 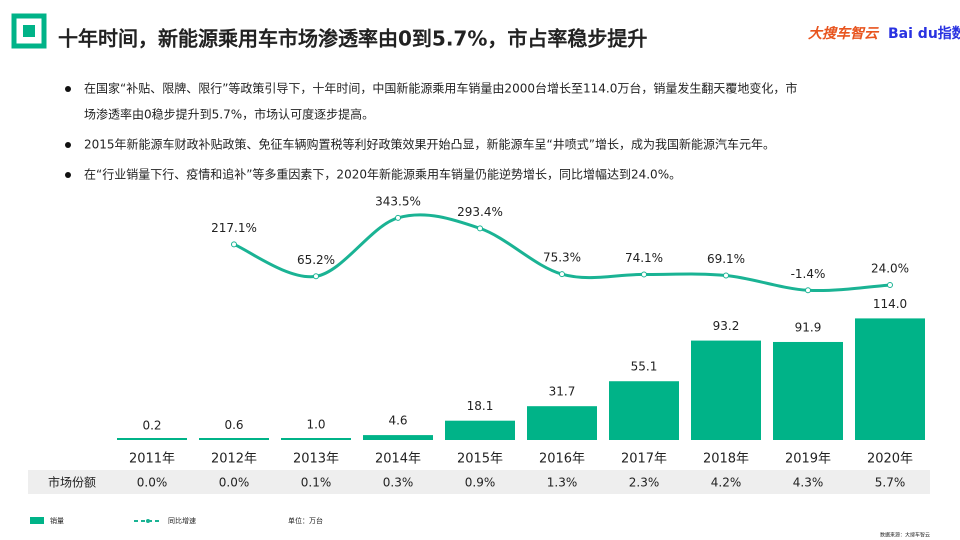 I want to click on logo: Bai du指数, so click(x=924, y=33).